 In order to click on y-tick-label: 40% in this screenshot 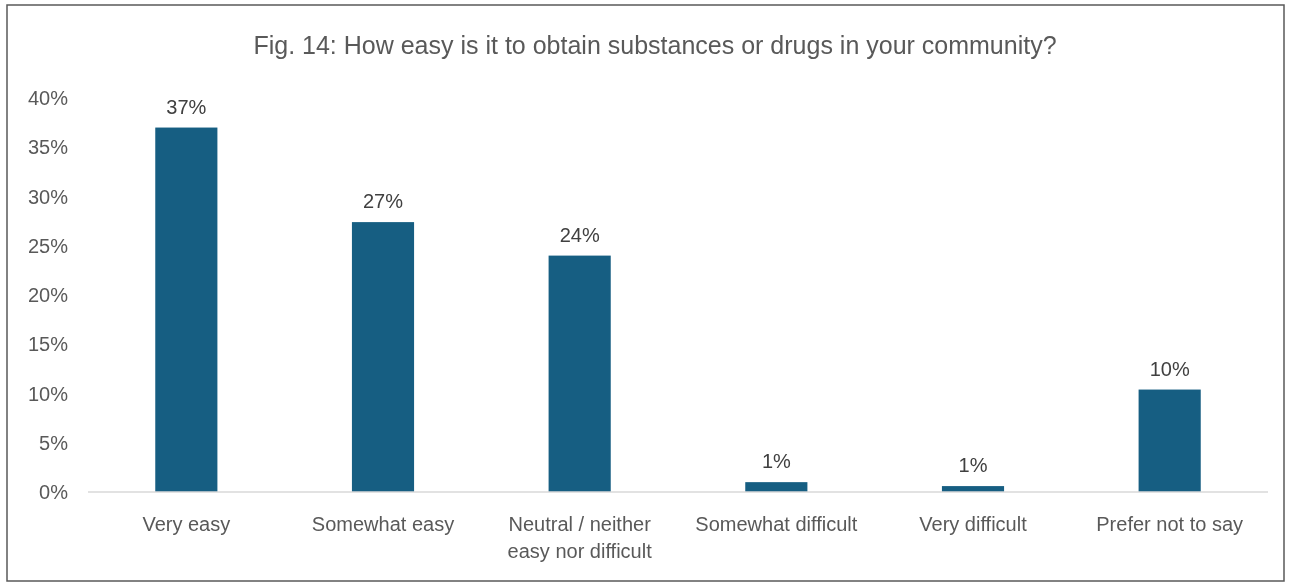, I will do `click(48, 98)`.